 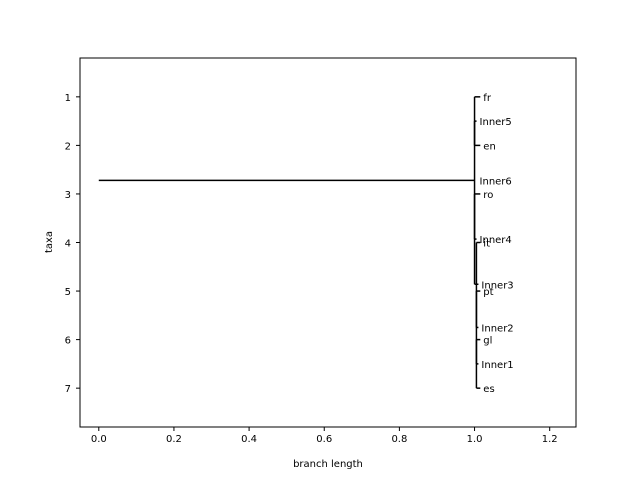 What do you see at coordinates (324, 439) in the screenshot?
I see `x-tick-label: 0.6` at bounding box center [324, 439].